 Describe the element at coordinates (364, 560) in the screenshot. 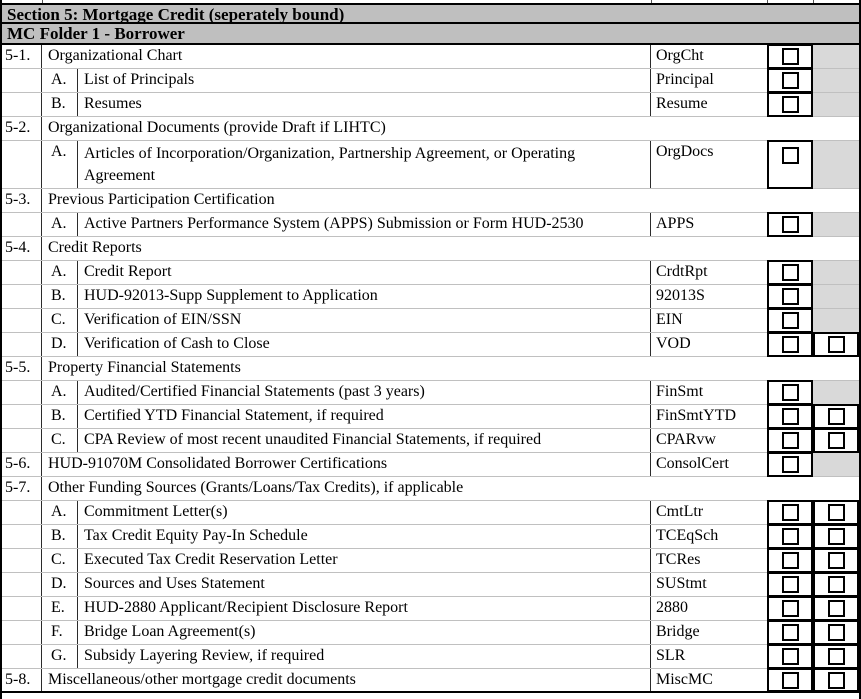

I see `item-label: Executed Tax Credit Reservation Letter` at that location.